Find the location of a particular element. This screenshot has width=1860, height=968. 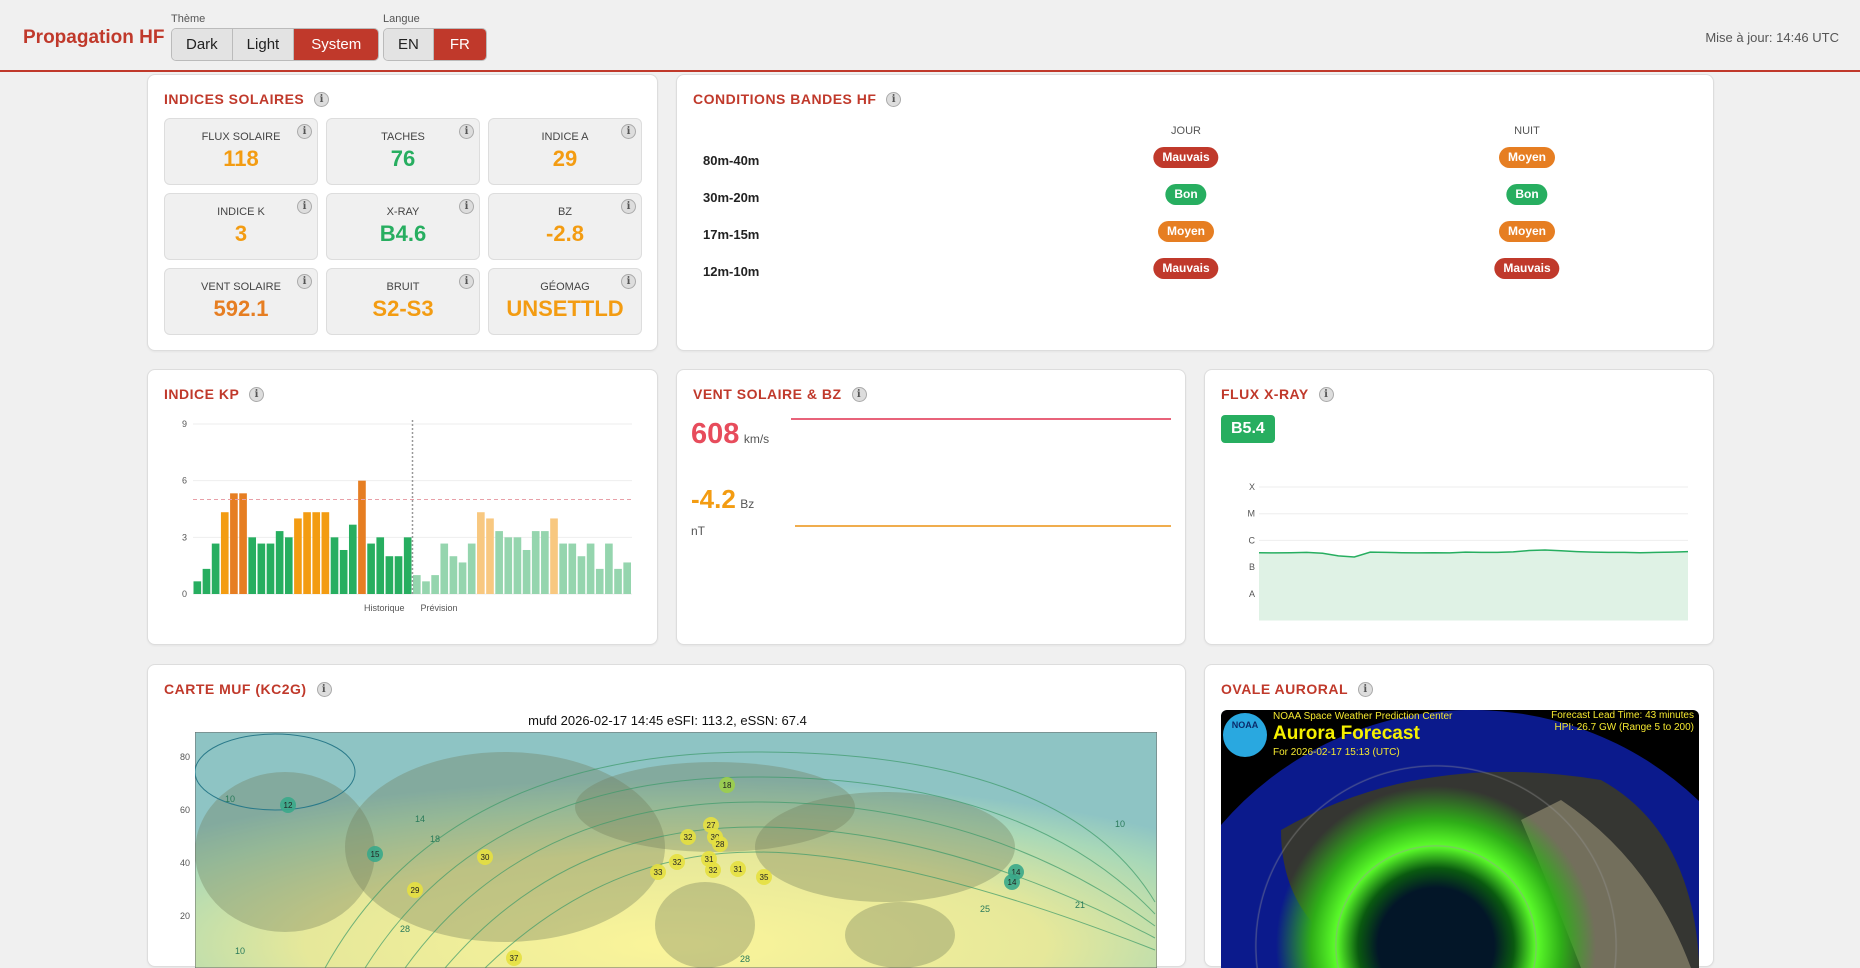

muf-station-marker: 30 is located at coordinates (485, 857).